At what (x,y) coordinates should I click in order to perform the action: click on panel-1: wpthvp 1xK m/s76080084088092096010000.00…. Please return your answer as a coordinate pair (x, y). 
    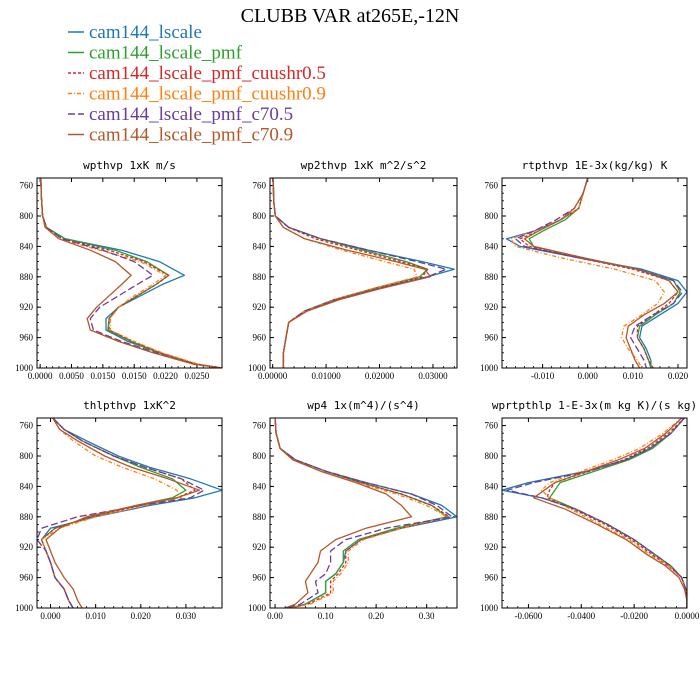
    Looking at the image, I should click on (119, 270).